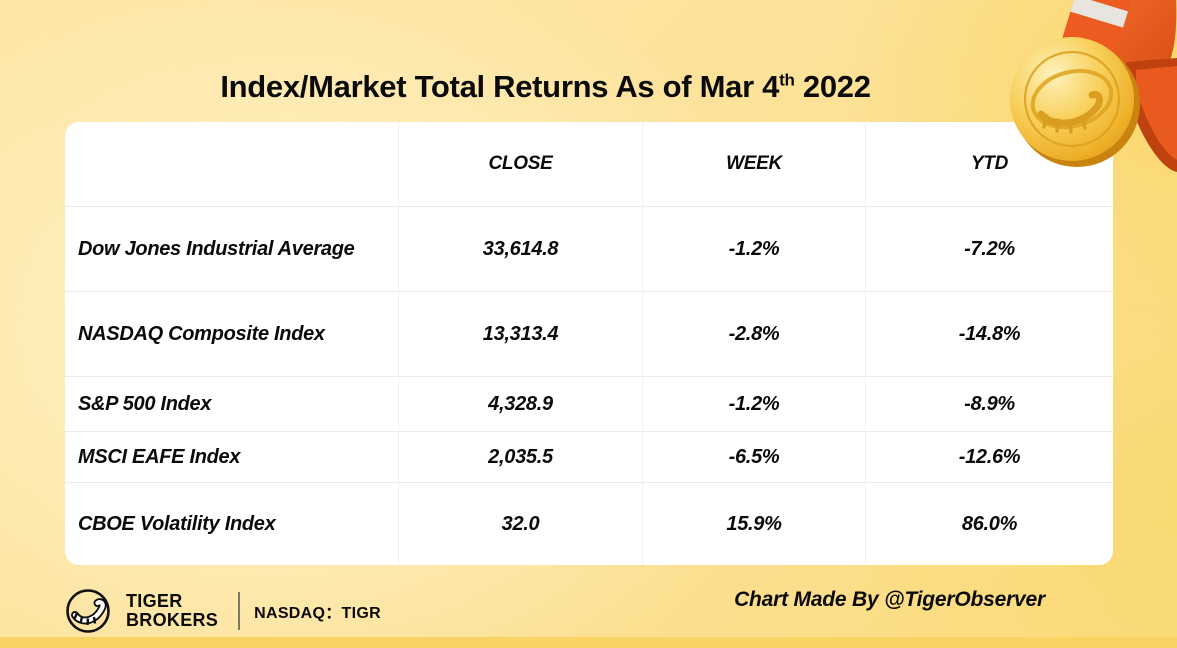  What do you see at coordinates (232, 164) in the screenshot?
I see `header-cell-index` at bounding box center [232, 164].